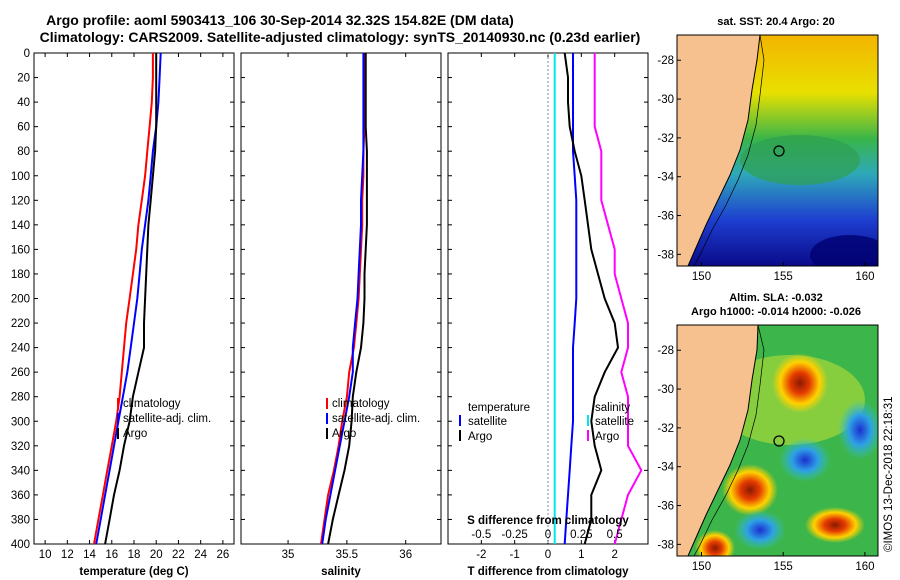 The image size is (900, 580). What do you see at coordinates (45, 555) in the screenshot?
I see `x-tick-label: 10` at bounding box center [45, 555].